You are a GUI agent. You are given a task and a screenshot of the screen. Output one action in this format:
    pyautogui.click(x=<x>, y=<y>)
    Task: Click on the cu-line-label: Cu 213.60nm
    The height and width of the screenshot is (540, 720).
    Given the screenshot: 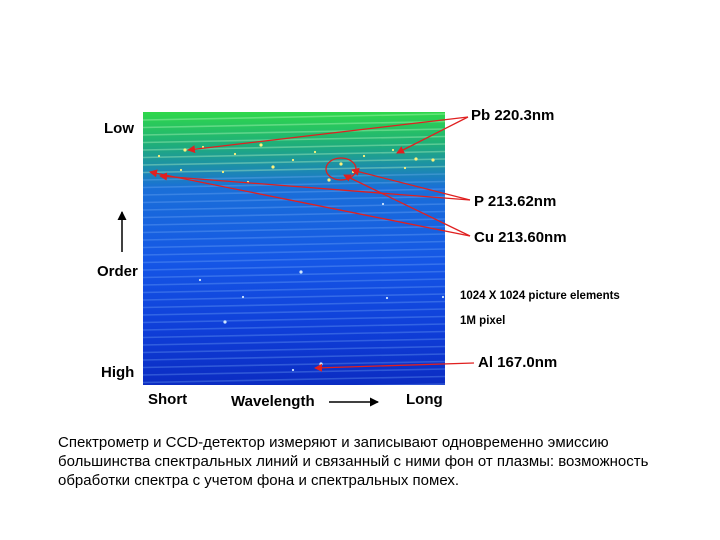 What is the action you would take?
    pyautogui.click(x=520, y=237)
    